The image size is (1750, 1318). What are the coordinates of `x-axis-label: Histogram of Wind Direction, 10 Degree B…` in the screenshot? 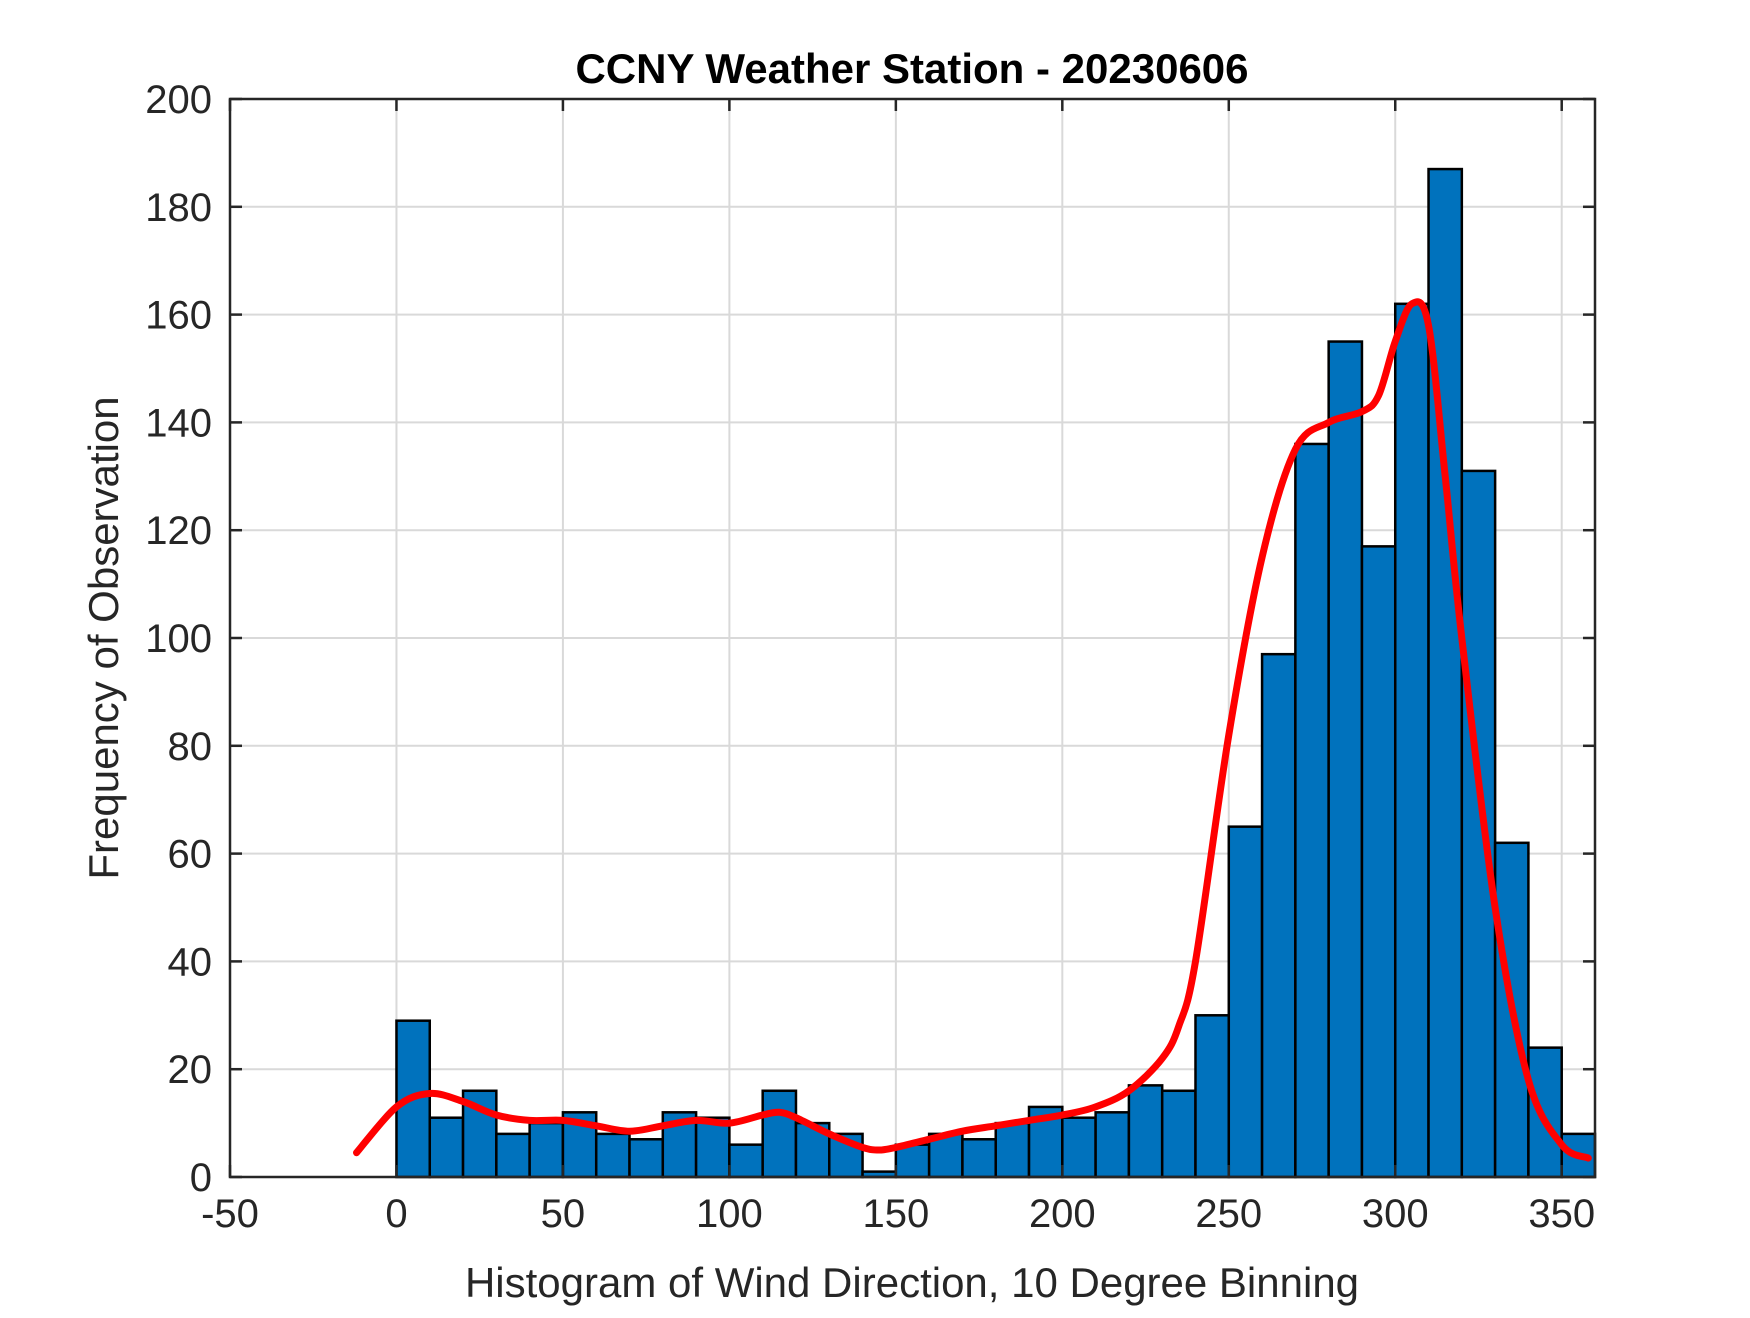 It's located at (912, 1282).